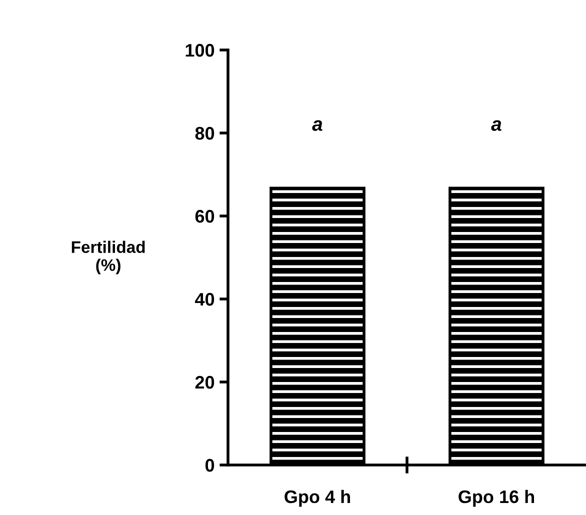  Describe the element at coordinates (108, 257) in the screenshot. I see `y-axis-title: Fertilidad (%)` at that location.